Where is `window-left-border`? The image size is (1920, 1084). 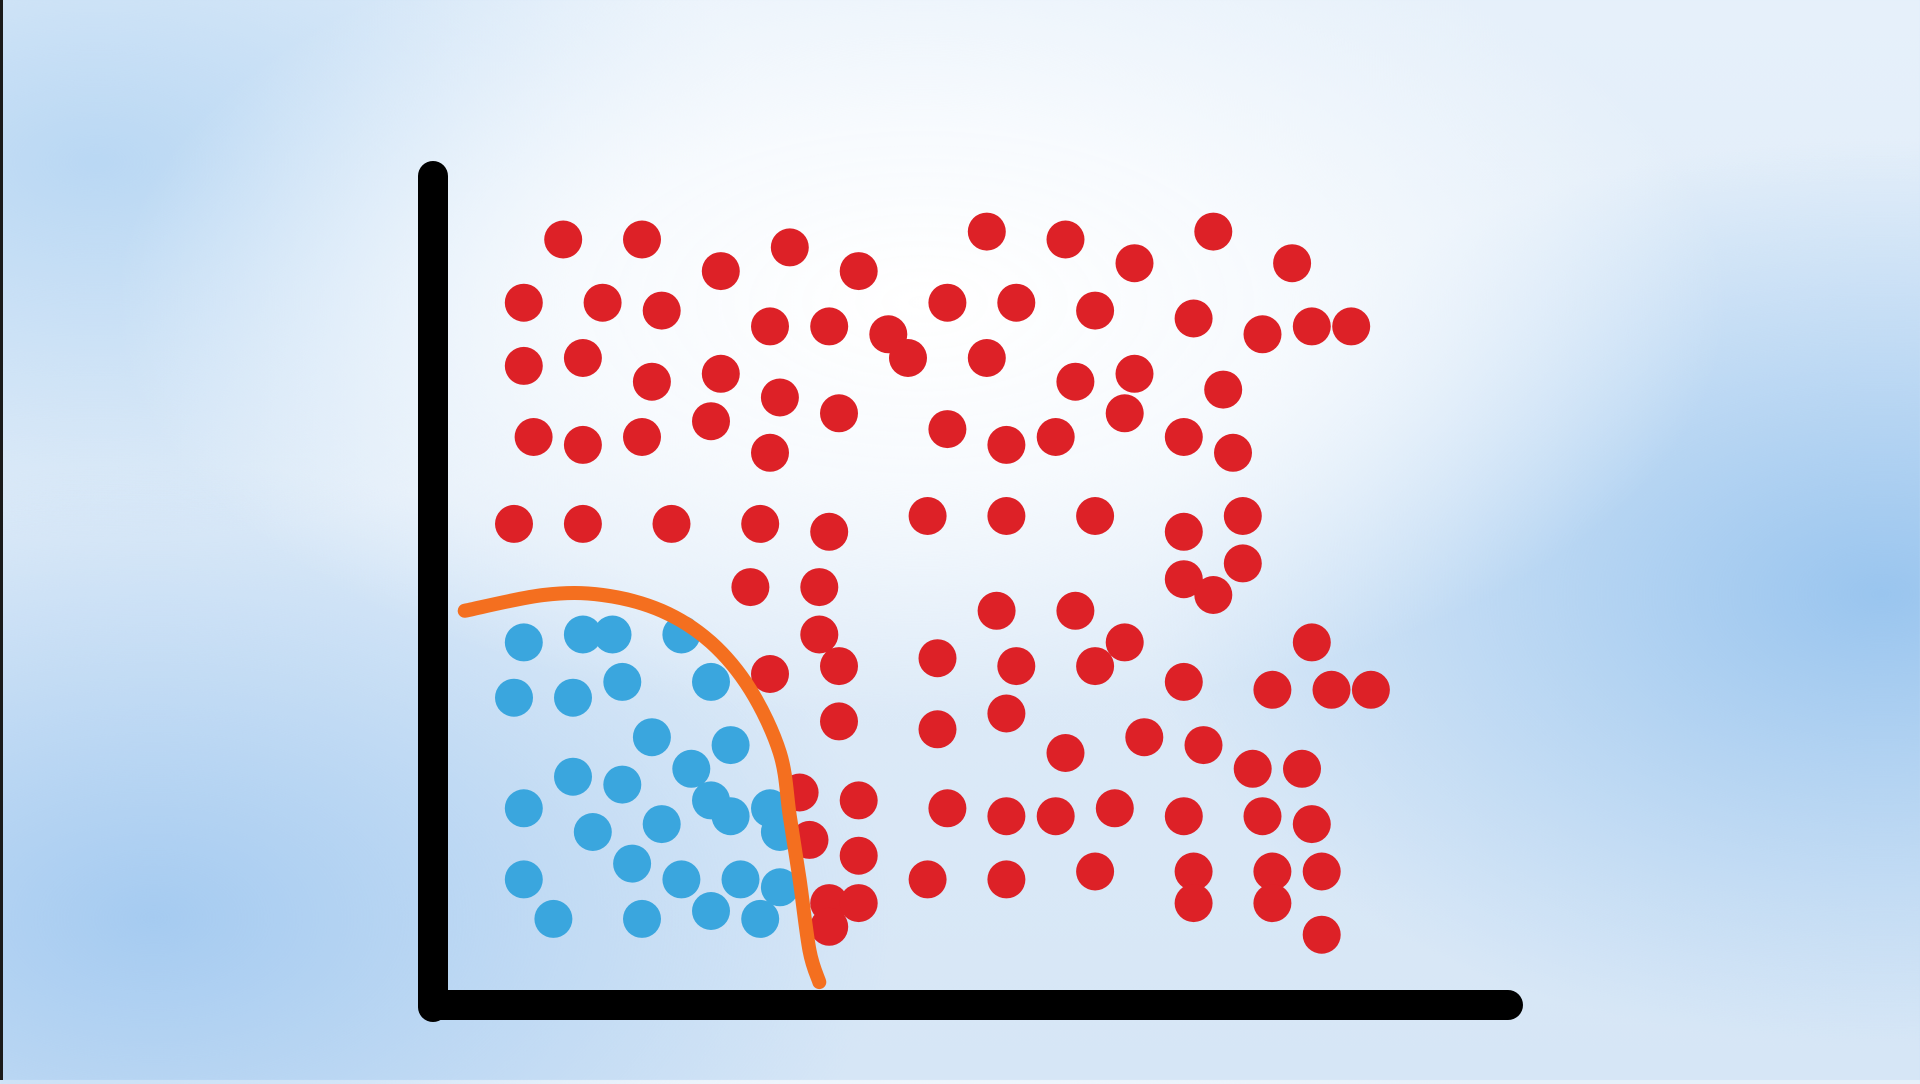
window-left-border is located at coordinates (1, 540).